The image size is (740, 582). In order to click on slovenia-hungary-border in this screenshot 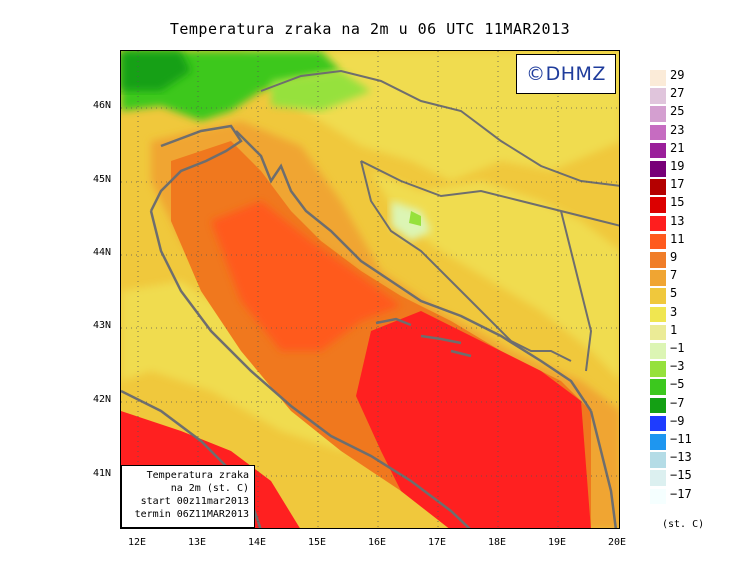, I will do `click(439, 128)`.